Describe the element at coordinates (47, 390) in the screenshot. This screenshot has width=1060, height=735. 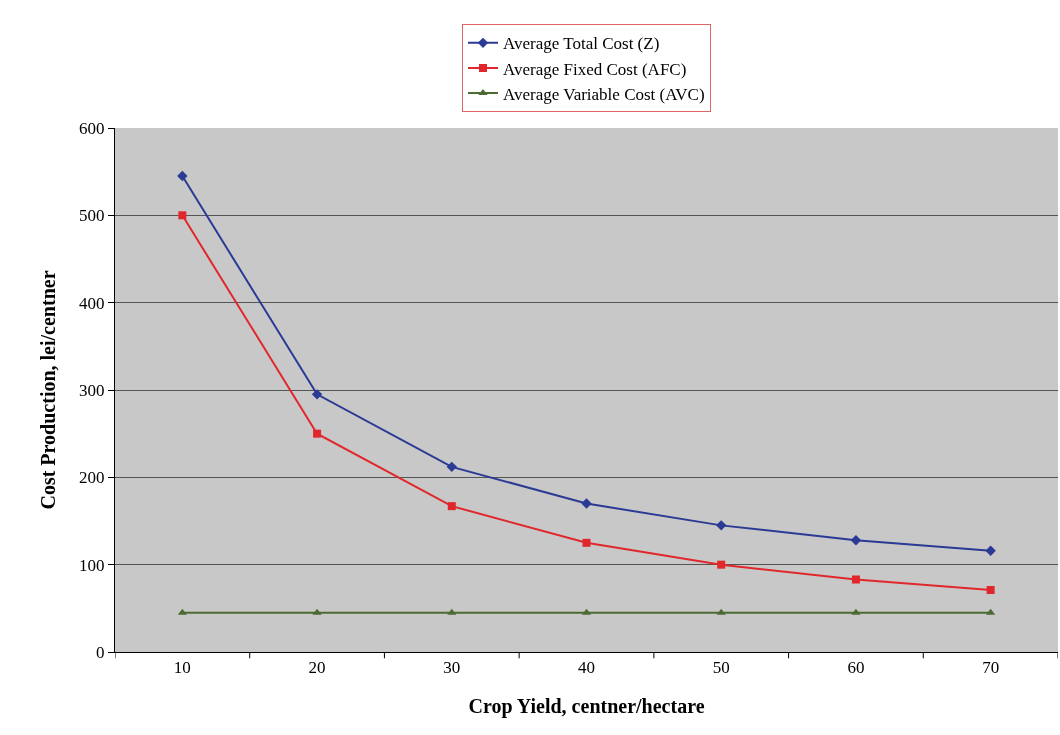
I see `y-axis-title: Cost Production, lei/centner` at that location.